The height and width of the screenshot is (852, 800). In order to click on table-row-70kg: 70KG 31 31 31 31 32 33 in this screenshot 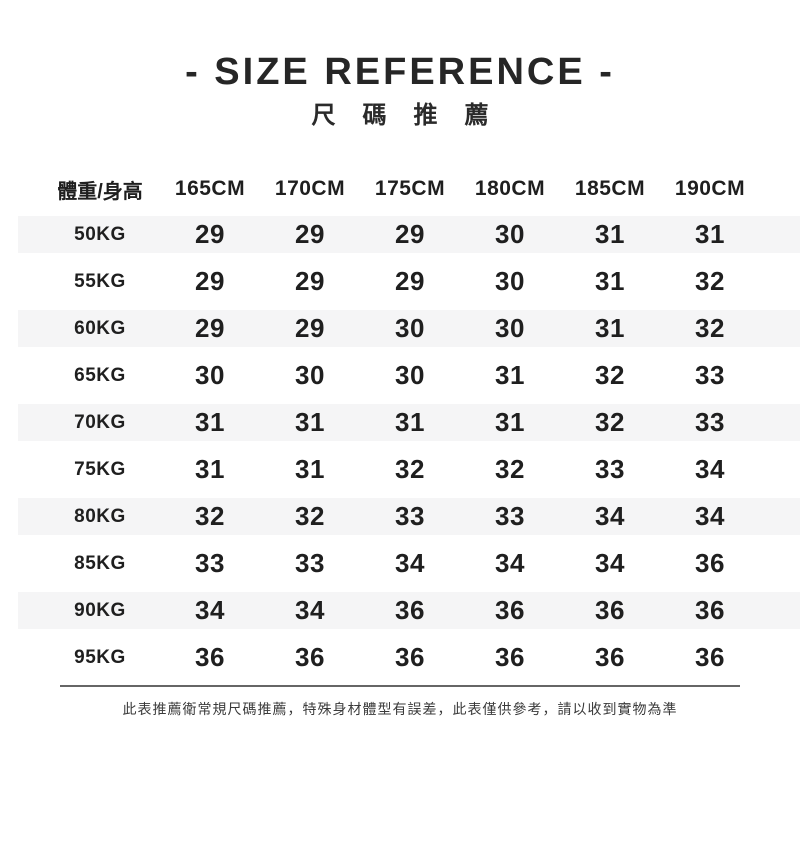, I will do `click(400, 422)`.